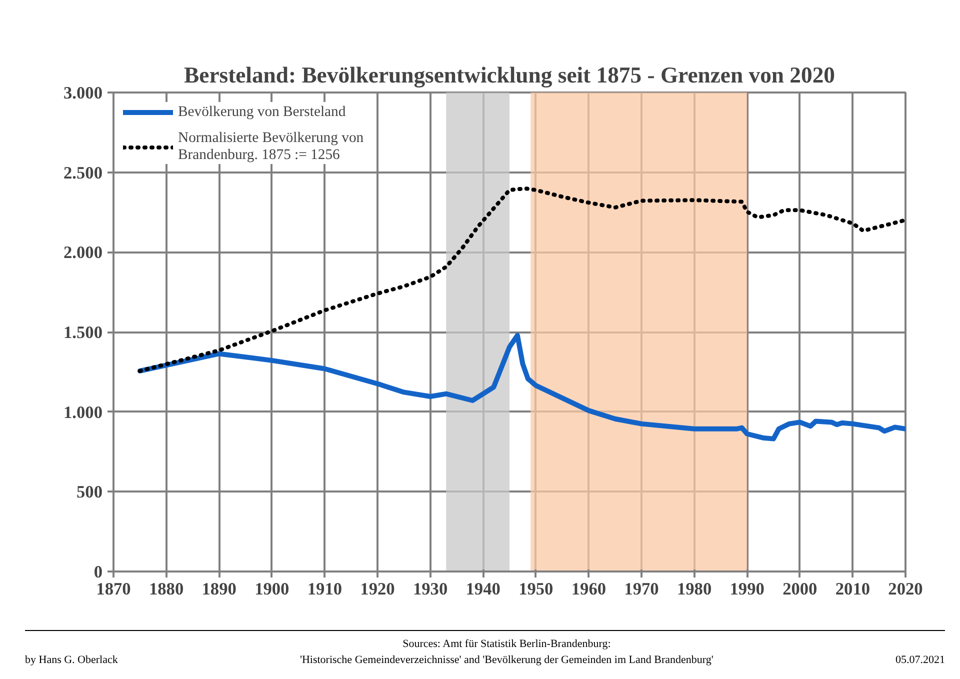 This screenshot has width=960, height=679. Describe the element at coordinates (588, 589) in the screenshot. I see `x-tick-label: 1960` at that location.